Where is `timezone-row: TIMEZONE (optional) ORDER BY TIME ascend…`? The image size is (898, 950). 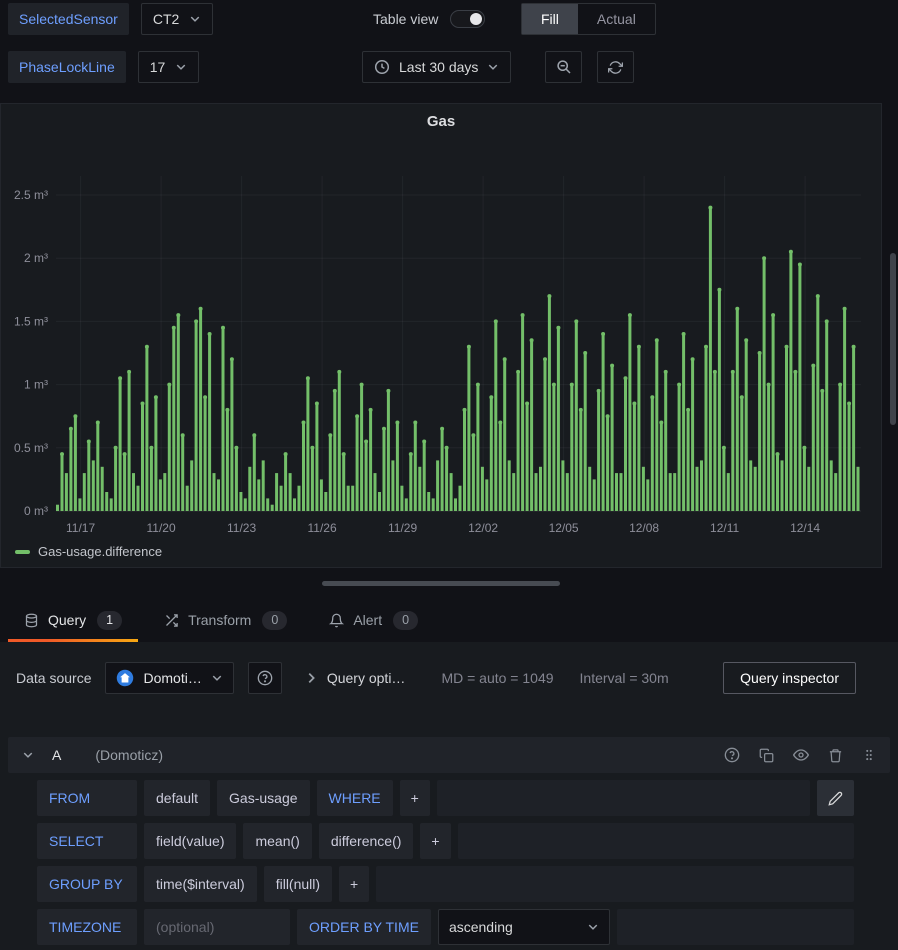 timezone-row: TIMEZONE (optional) ORDER BY TIME ascend… is located at coordinates (445, 927).